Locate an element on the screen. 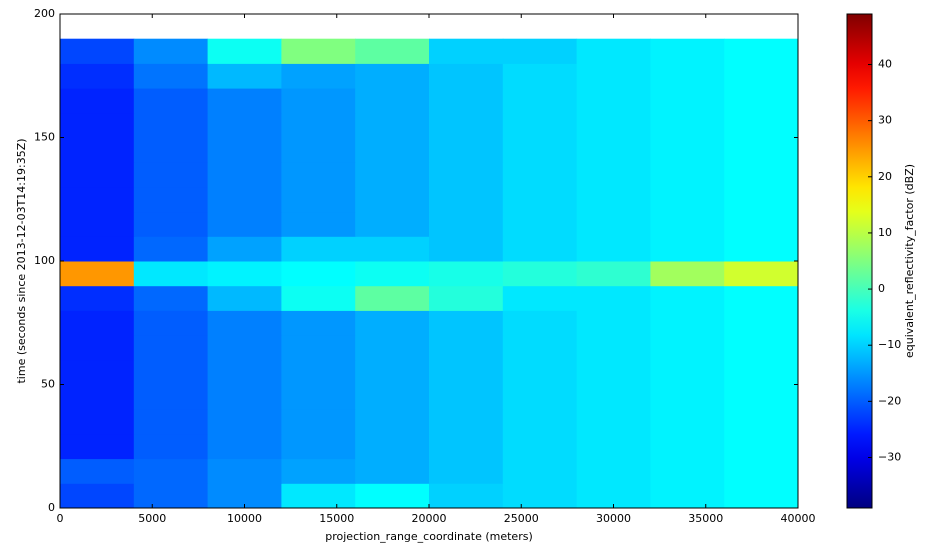 This screenshot has height=546, width=926. x-tick-label: 40000 is located at coordinates (798, 518).